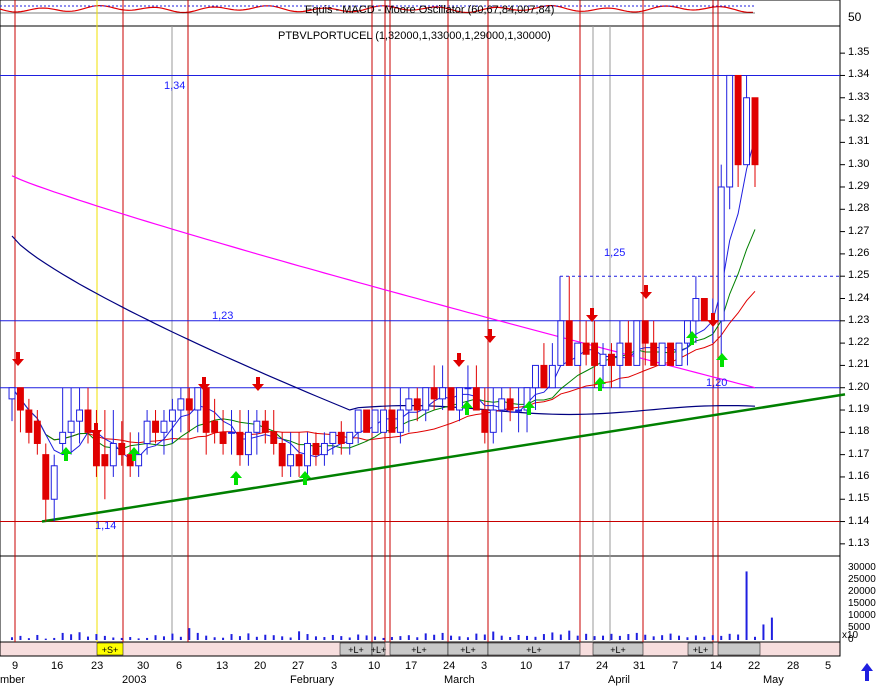 This screenshot has height=686, width=890. Describe the element at coordinates (859, 342) in the screenshot. I see `price-tick-label: 1.22` at that location.